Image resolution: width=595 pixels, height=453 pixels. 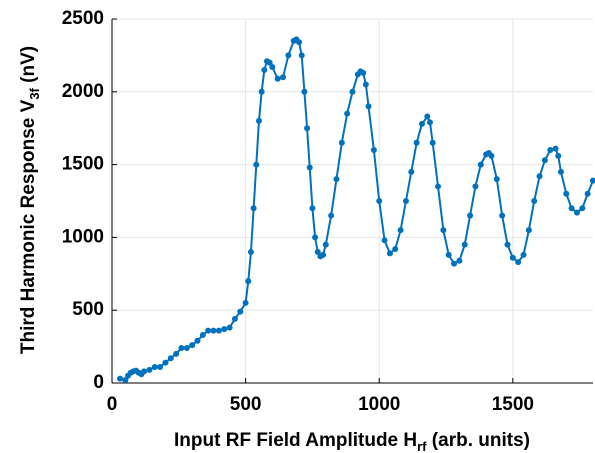 I want to click on x-tick-label: 0, so click(x=112, y=404).